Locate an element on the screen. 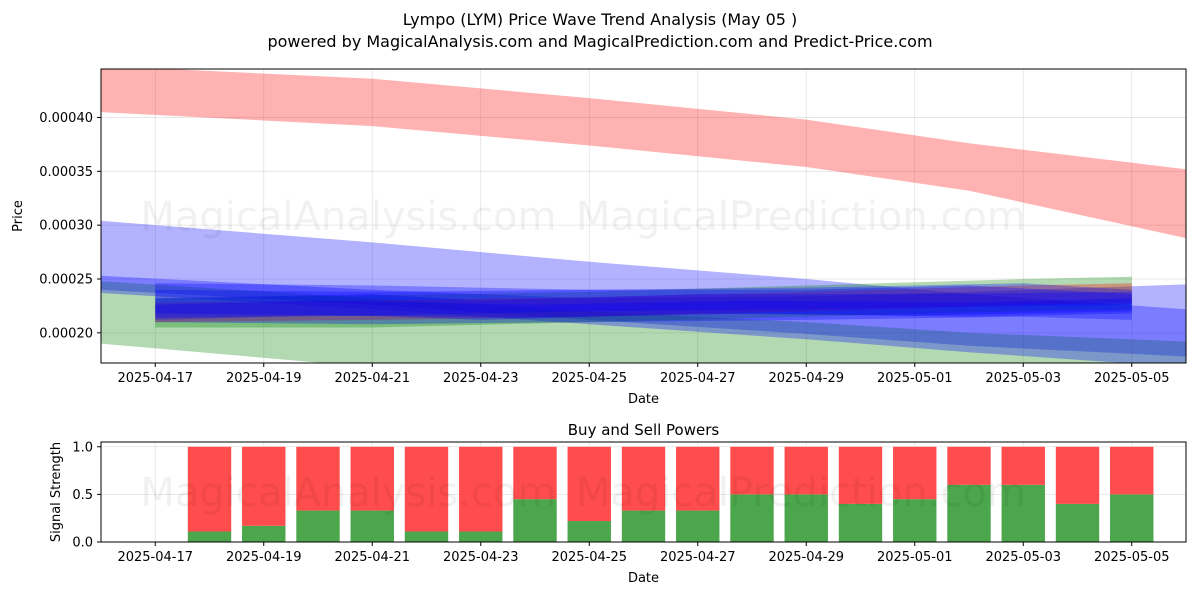  price-x-tick-label: 2025-04-25 is located at coordinates (589, 378).